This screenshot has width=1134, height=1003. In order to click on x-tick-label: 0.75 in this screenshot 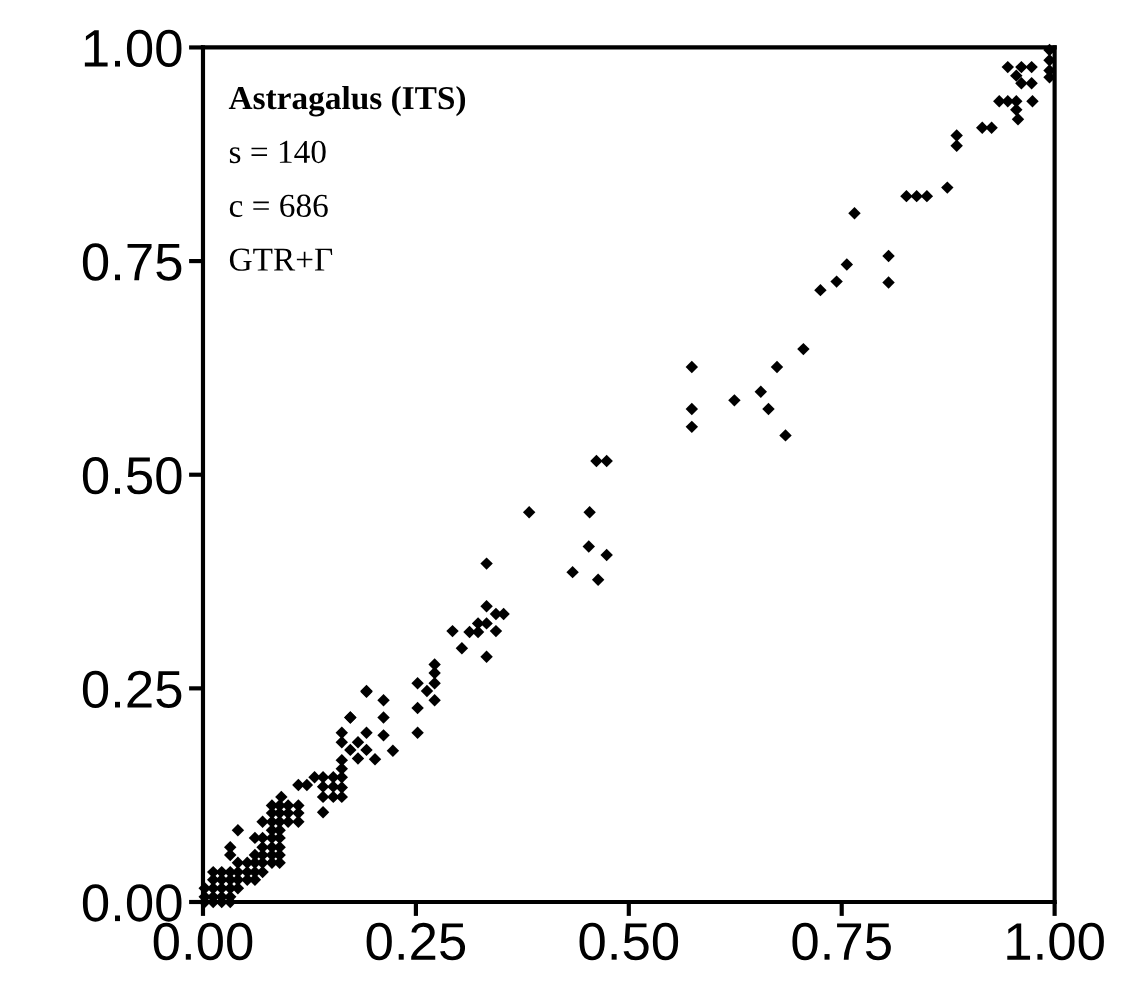, I will do `click(841, 941)`.